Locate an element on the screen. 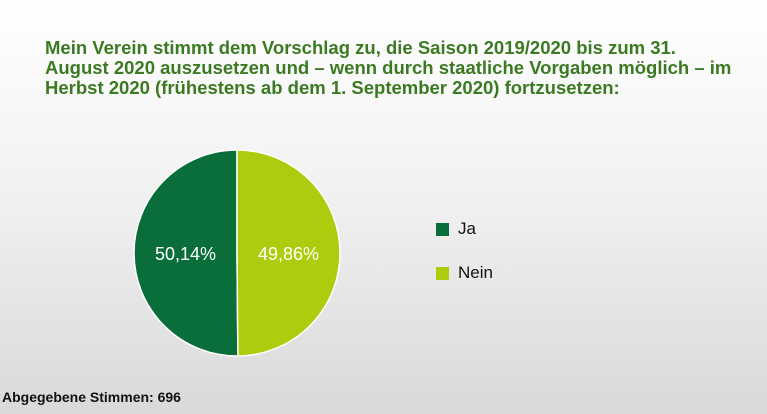 The image size is (767, 414). legend-item-ja: Ja is located at coordinates (464, 229).